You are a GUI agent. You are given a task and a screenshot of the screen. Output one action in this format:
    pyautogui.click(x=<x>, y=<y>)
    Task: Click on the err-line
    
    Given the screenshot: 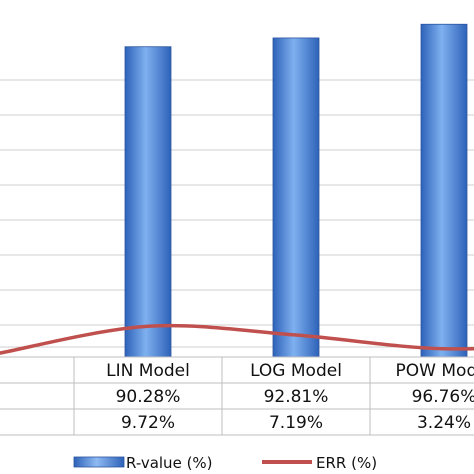 What is the action you would take?
    pyautogui.click(x=237, y=339)
    